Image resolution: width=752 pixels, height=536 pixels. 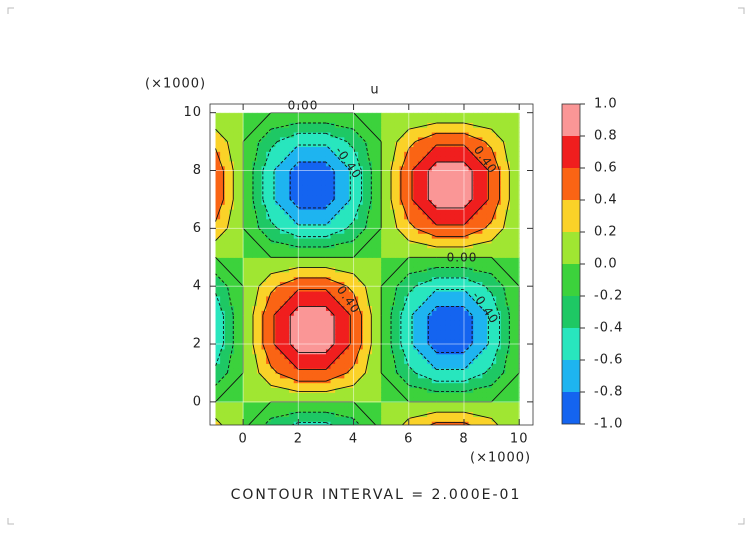 What do you see at coordinates (374, 90) in the screenshot?
I see `chart-title: u` at bounding box center [374, 90].